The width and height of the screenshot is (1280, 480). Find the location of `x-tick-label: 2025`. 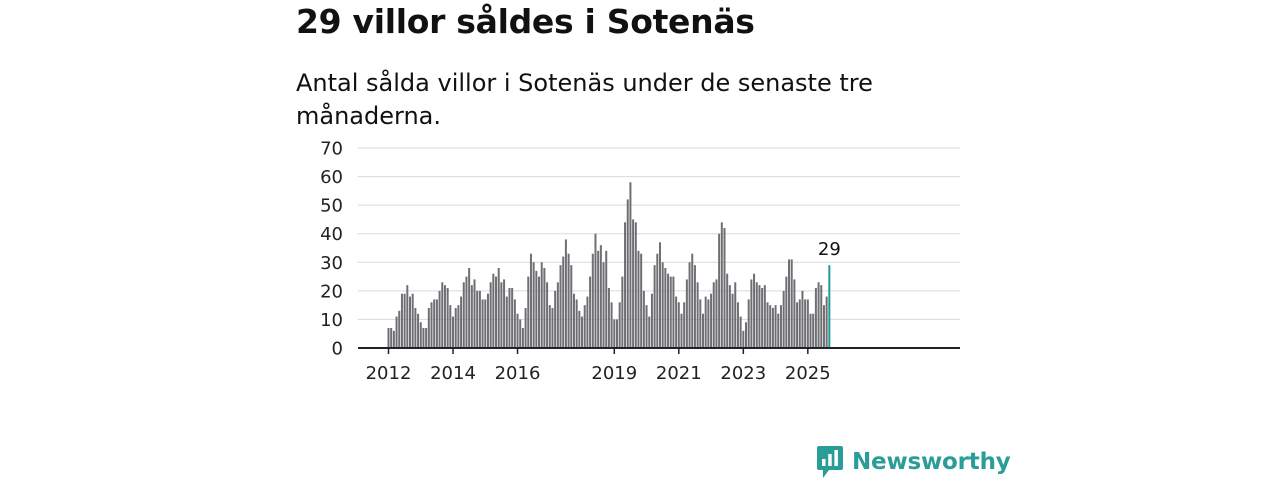

x-tick-label: 2025 is located at coordinates (808, 373).